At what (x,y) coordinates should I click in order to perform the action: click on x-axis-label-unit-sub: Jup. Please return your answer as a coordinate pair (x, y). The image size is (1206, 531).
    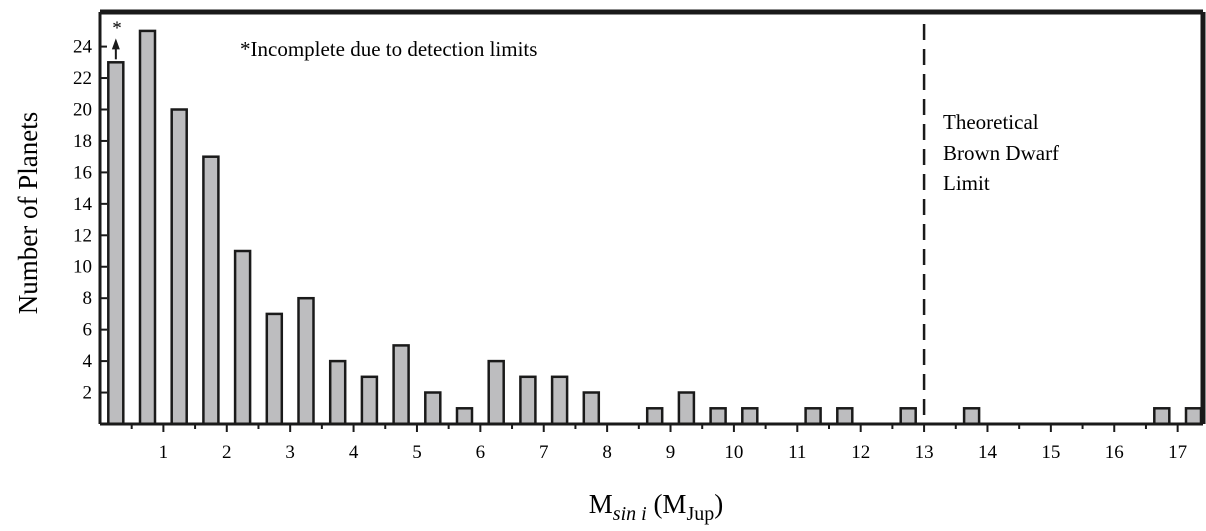
    Looking at the image, I should click on (700, 514).